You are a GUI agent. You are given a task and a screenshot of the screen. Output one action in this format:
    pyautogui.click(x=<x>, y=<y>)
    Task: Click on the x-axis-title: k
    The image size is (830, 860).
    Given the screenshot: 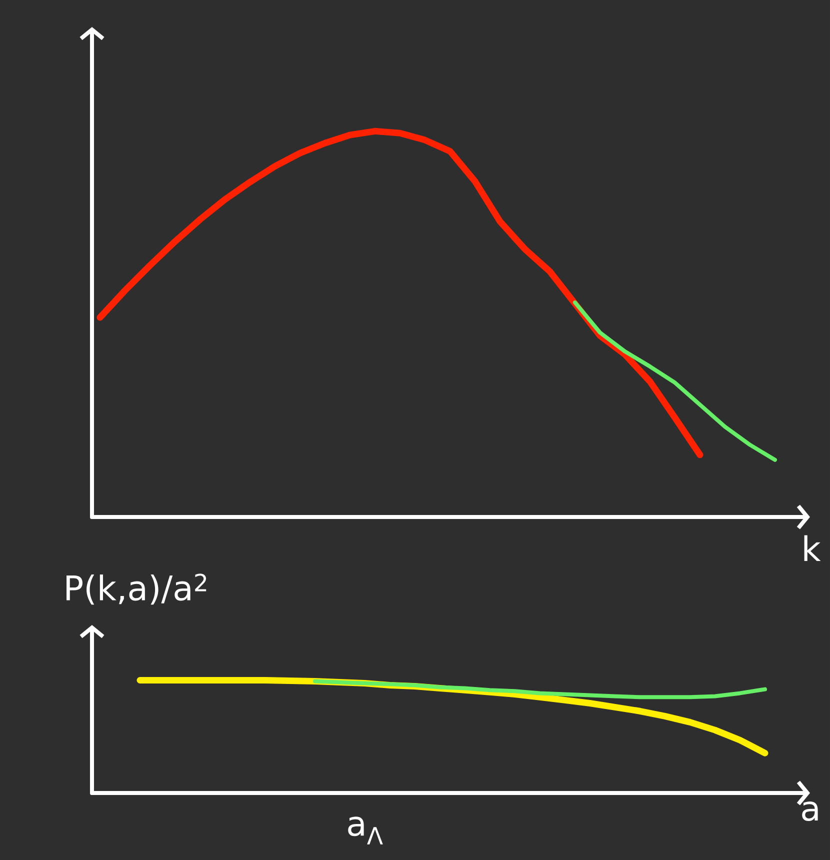 What is the action you would take?
    pyautogui.click(x=812, y=548)
    